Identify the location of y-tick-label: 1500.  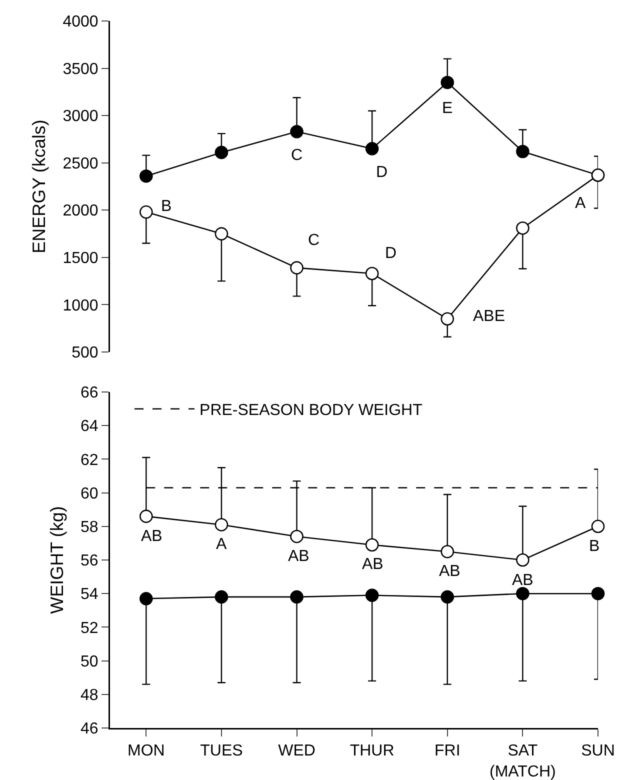
(80, 259).